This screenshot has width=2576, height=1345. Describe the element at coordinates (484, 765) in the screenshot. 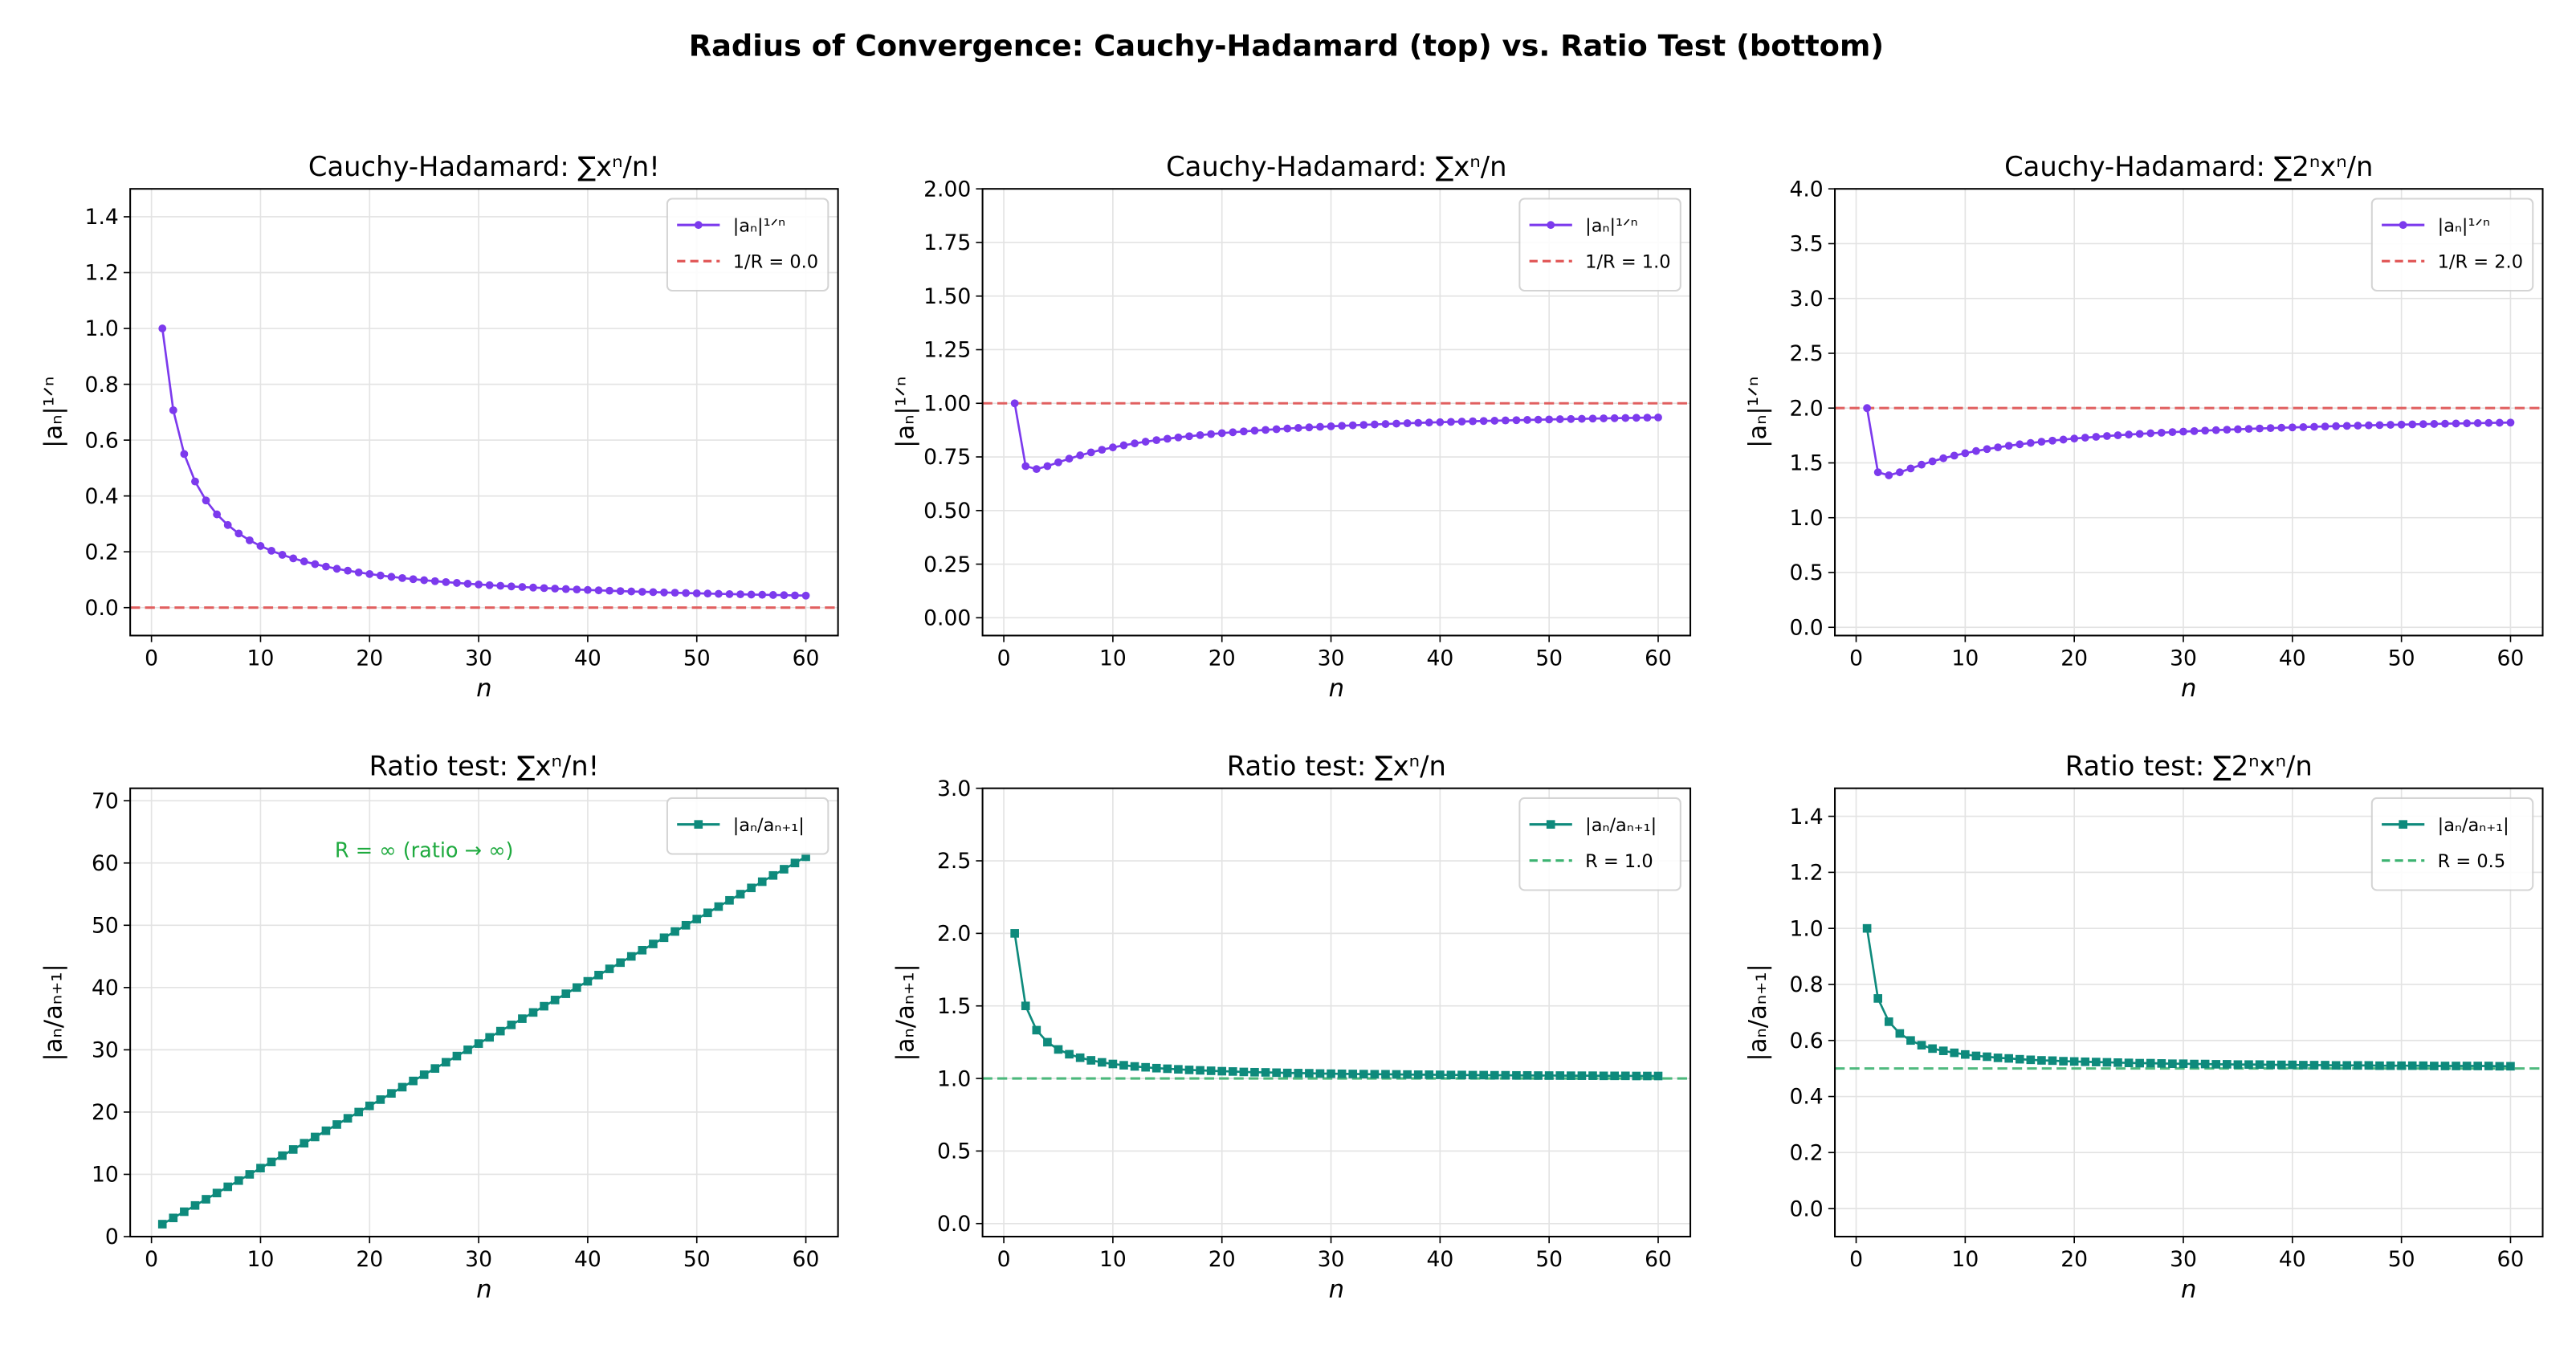

I see `subplot-title: Ratio test: ∑xⁿ/n!` at that location.